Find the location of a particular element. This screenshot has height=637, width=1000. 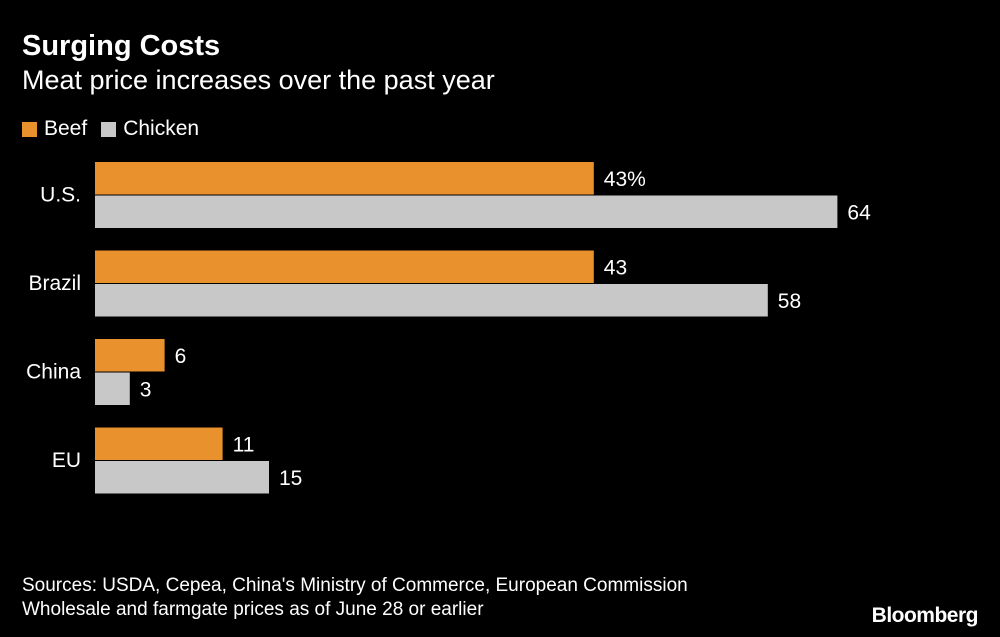

legend-item-beef: Beef is located at coordinates (54, 129).